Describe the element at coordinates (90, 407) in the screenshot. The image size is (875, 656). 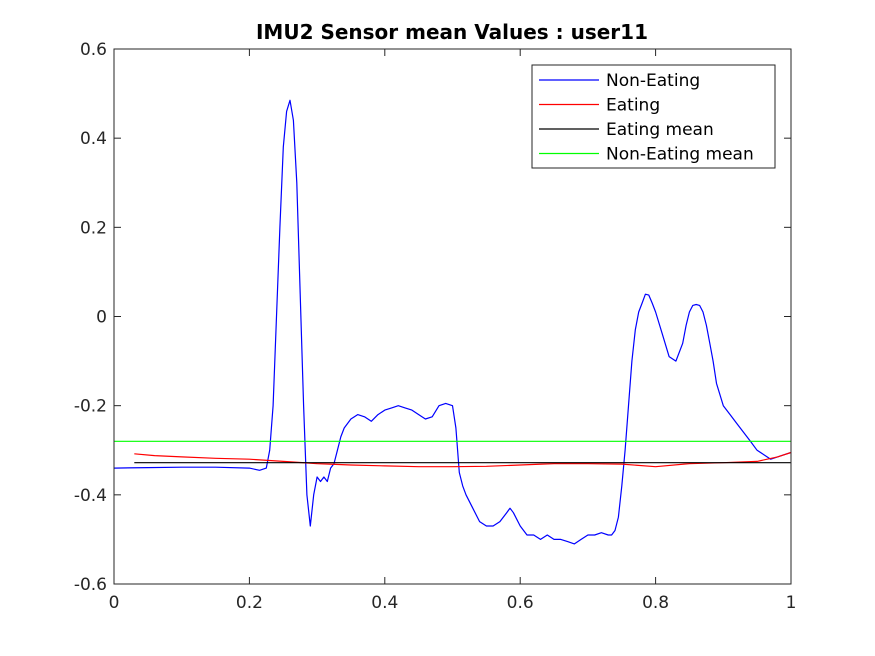
I see `y-tick-label: -0.2` at that location.